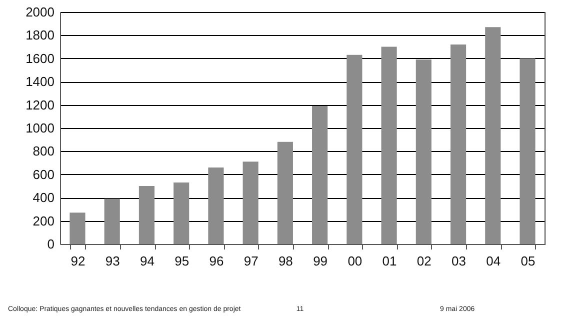  Describe the element at coordinates (40, 82) in the screenshot. I see `y-tick-label: 1400` at that location.